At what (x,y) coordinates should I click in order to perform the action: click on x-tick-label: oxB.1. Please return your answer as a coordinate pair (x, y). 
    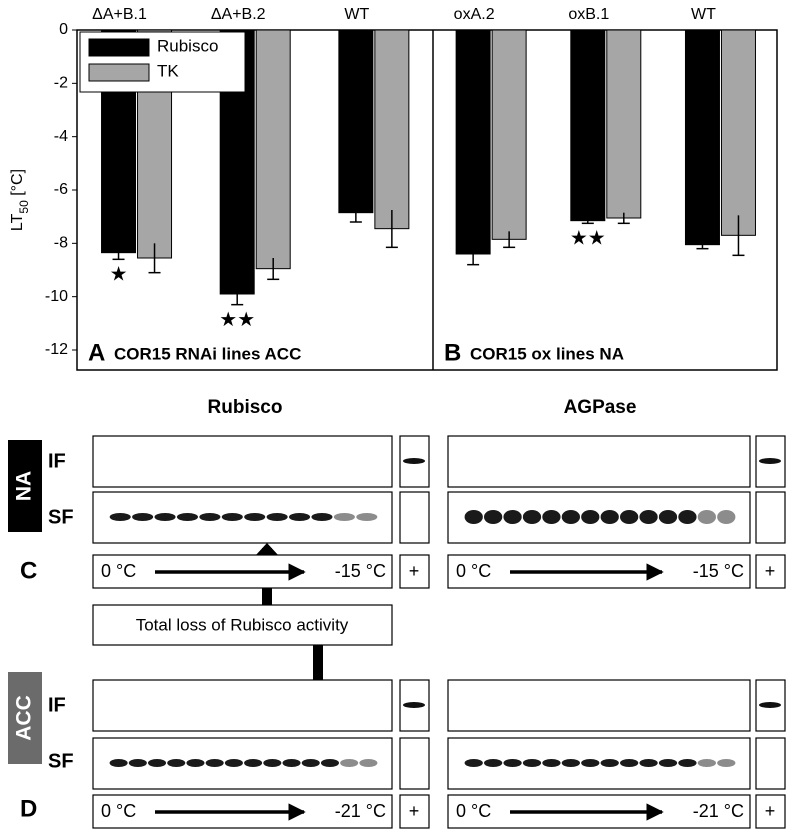
    Looking at the image, I should click on (588, 14).